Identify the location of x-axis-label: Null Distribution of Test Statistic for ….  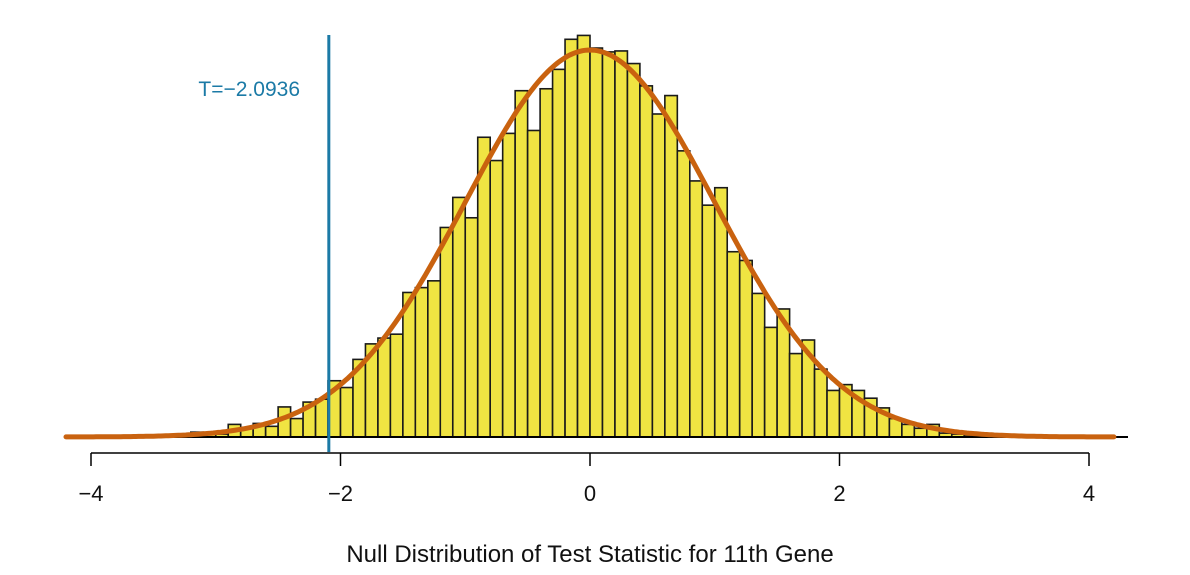
(589, 554).